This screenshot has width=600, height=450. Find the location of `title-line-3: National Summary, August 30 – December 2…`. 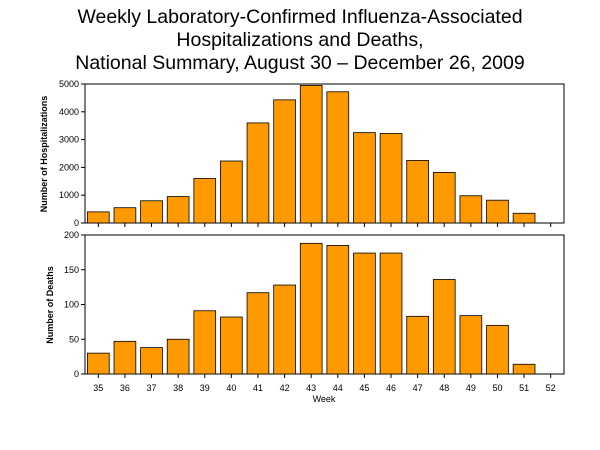

title-line-3: National Summary, August 30 – December 2… is located at coordinates (300, 63).